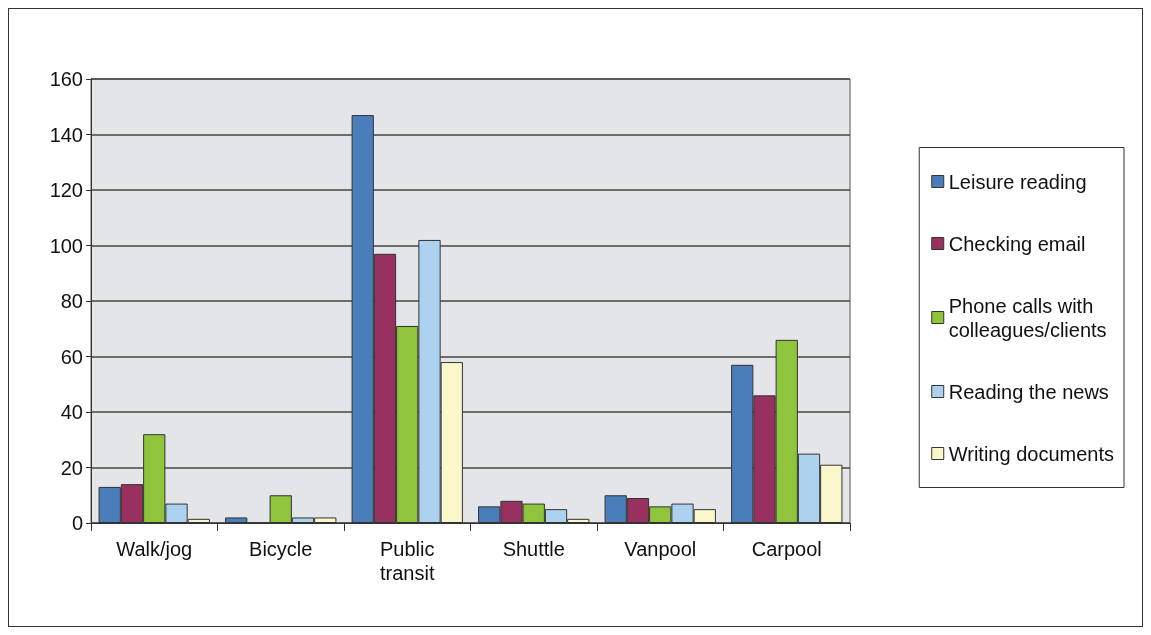  What do you see at coordinates (281, 549) in the screenshot?
I see `x-tick-label: Bicycle` at bounding box center [281, 549].